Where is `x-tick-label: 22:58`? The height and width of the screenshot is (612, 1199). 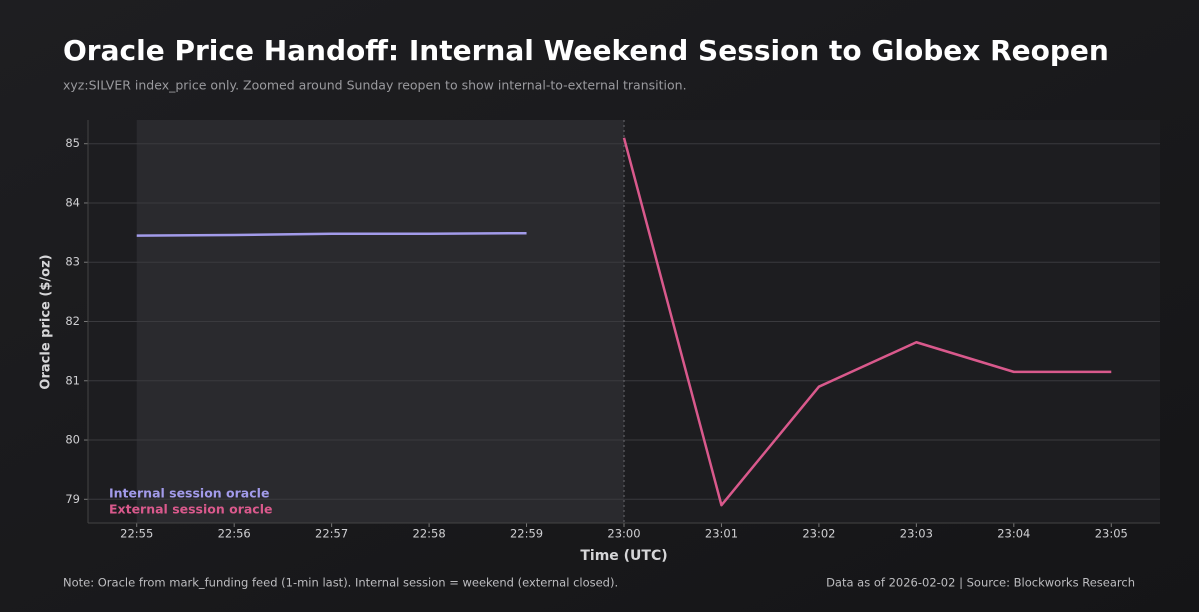 x-tick-label: 22:58 is located at coordinates (429, 534).